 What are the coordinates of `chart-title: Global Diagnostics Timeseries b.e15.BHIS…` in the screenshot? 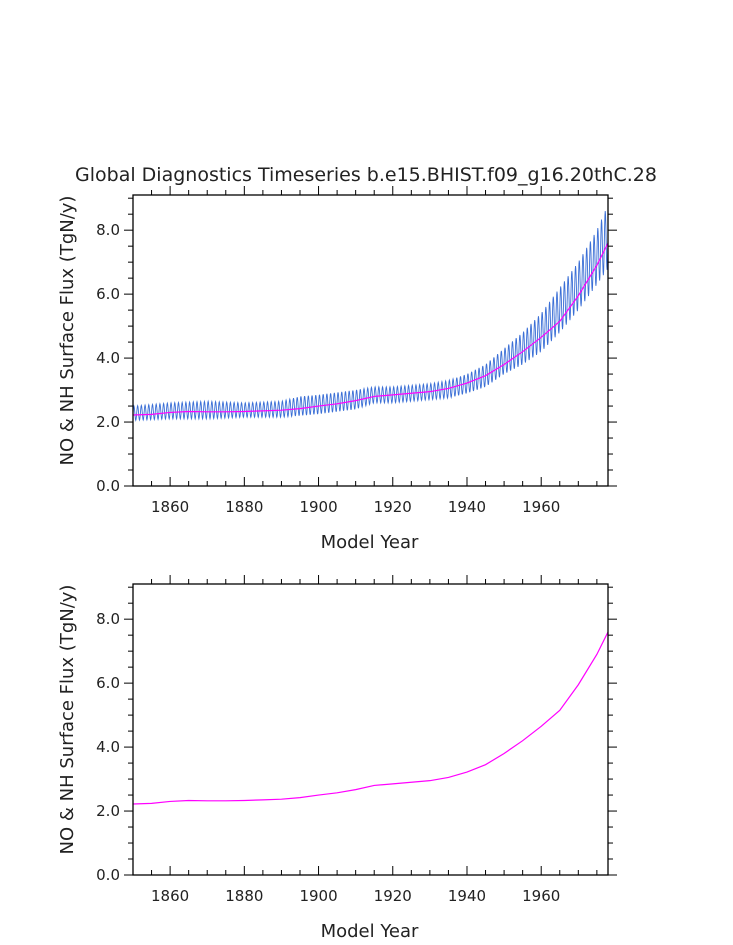 It's located at (366, 175).